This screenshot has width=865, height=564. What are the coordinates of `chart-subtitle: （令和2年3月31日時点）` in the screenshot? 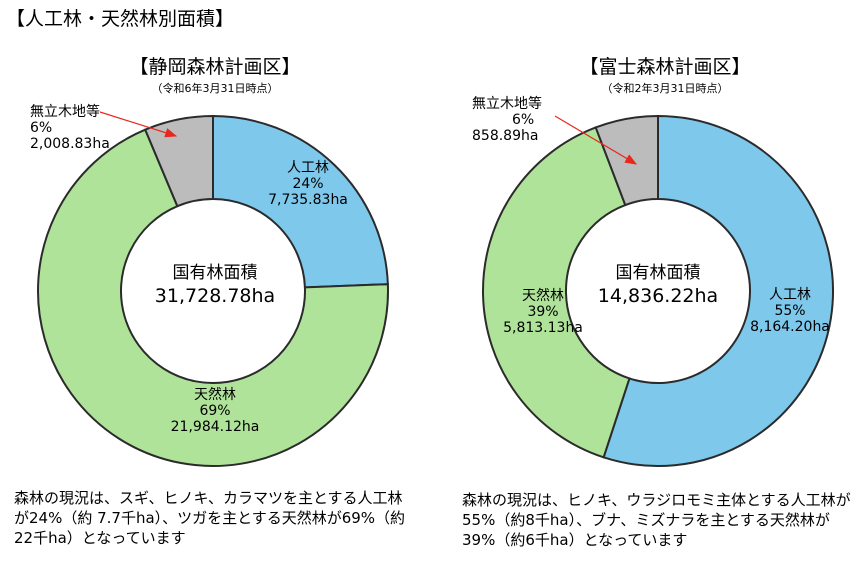 It's located at (665, 88).